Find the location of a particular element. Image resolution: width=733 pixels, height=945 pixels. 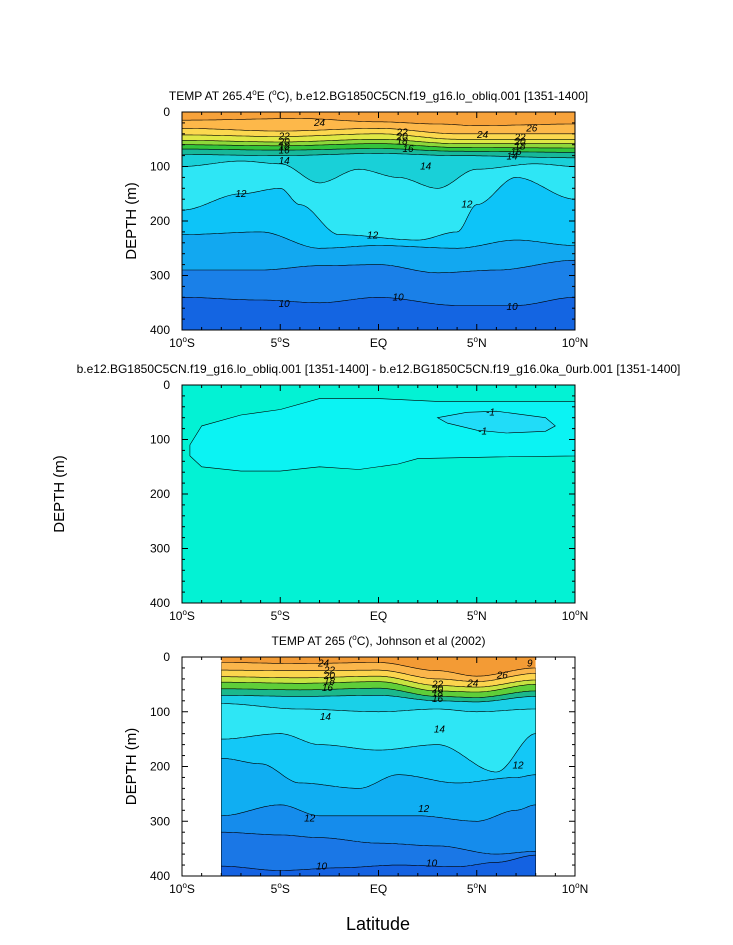

panel-title: TEMP AT 265 (oC), Johnson et al (2002) is located at coordinates (379, 640).